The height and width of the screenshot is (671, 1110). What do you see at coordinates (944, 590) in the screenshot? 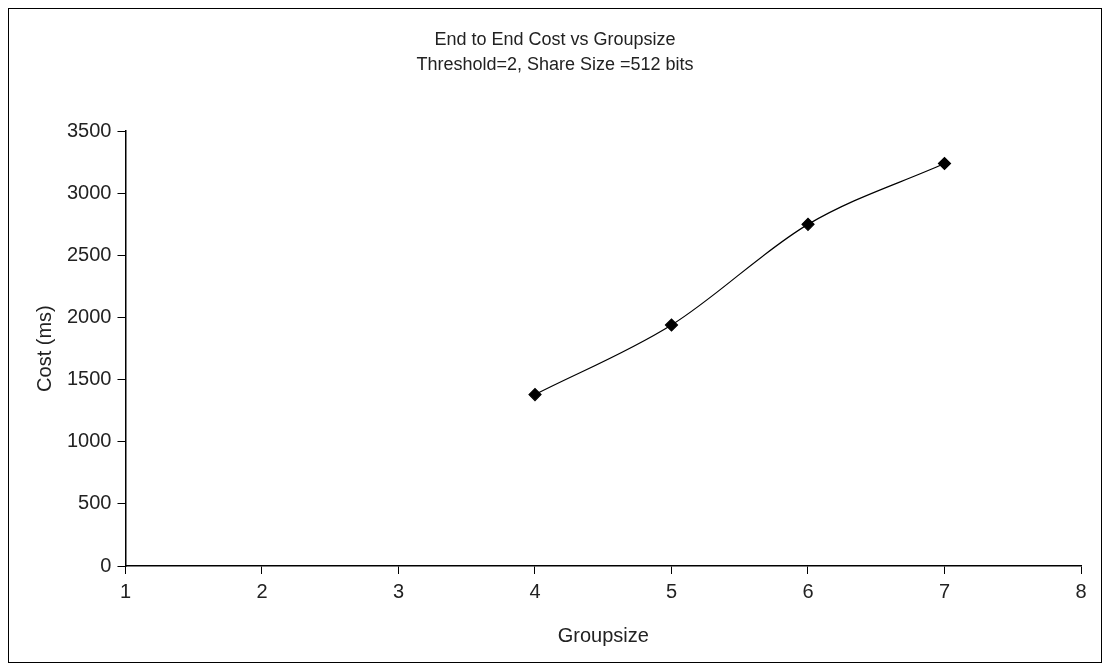
I see `x-tick-label: 7` at bounding box center [944, 590].